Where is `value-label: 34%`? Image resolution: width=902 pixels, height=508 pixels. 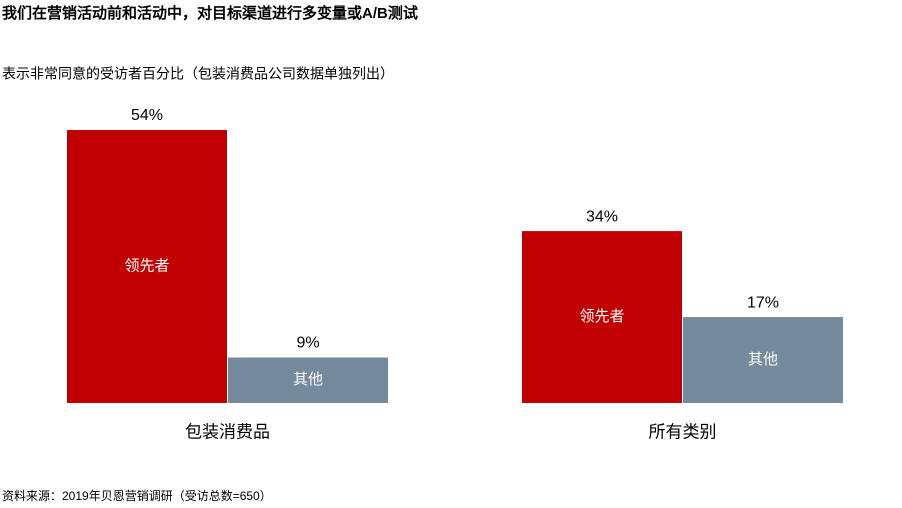
value-label: 34% is located at coordinates (602, 216).